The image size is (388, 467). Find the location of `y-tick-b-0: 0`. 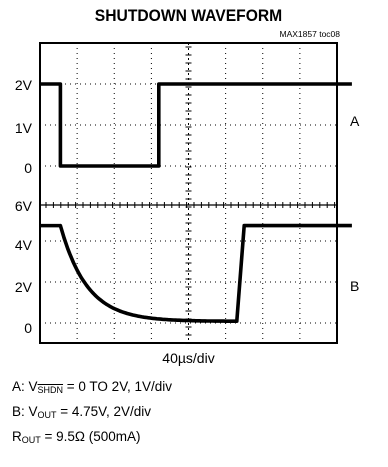

y-tick-b-0: 0 is located at coordinates (28, 328).